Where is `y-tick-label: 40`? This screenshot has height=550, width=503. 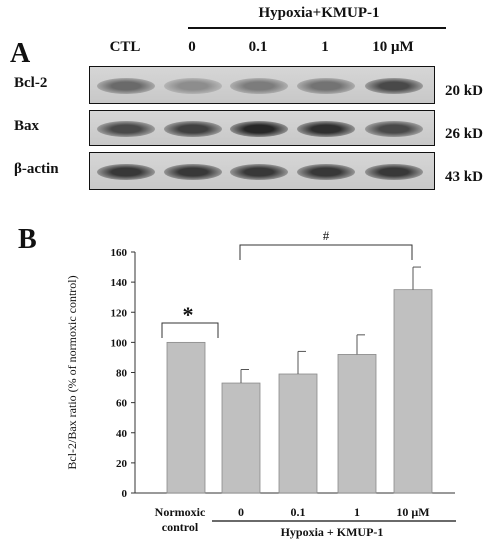 y-tick-label: 40 is located at coordinates (122, 434).